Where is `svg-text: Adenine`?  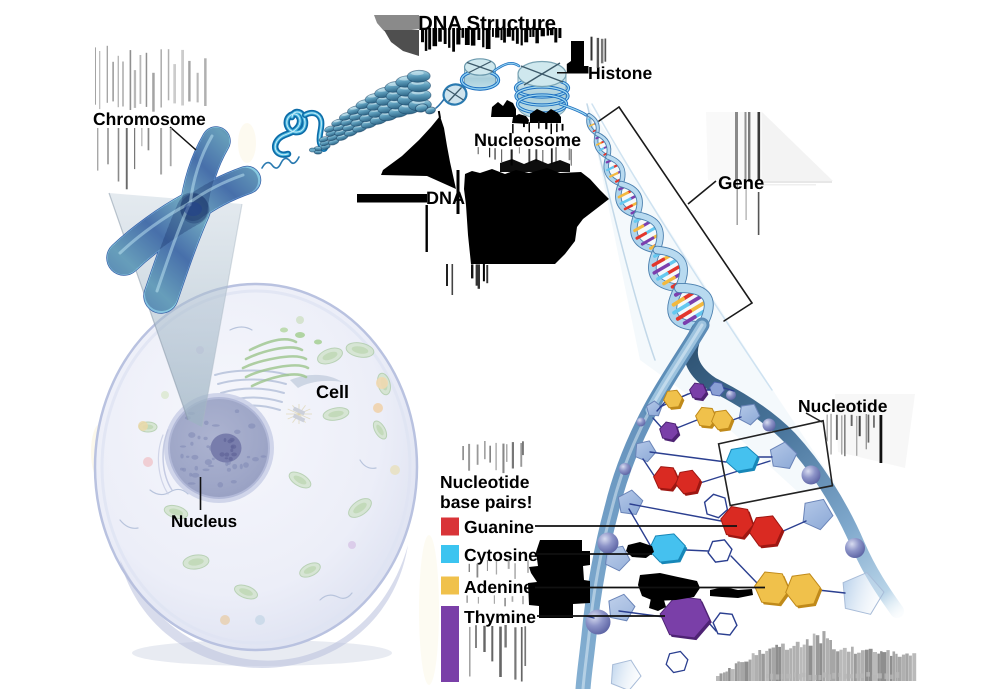 svg-text: Adenine is located at coordinates (498, 587).